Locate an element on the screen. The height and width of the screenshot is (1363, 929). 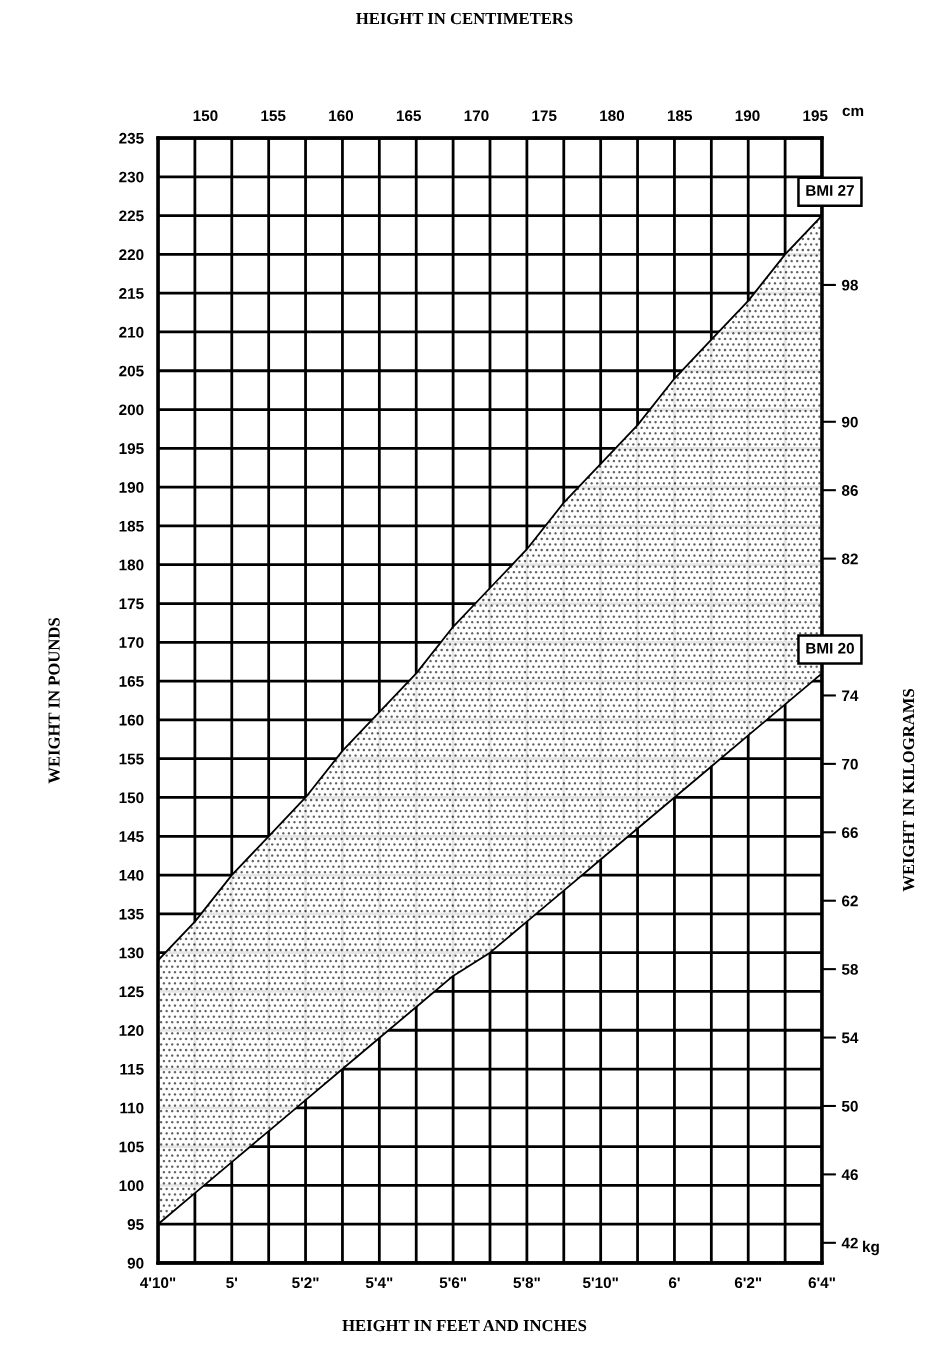
y2-tick-label: 54 is located at coordinates (850, 1038).